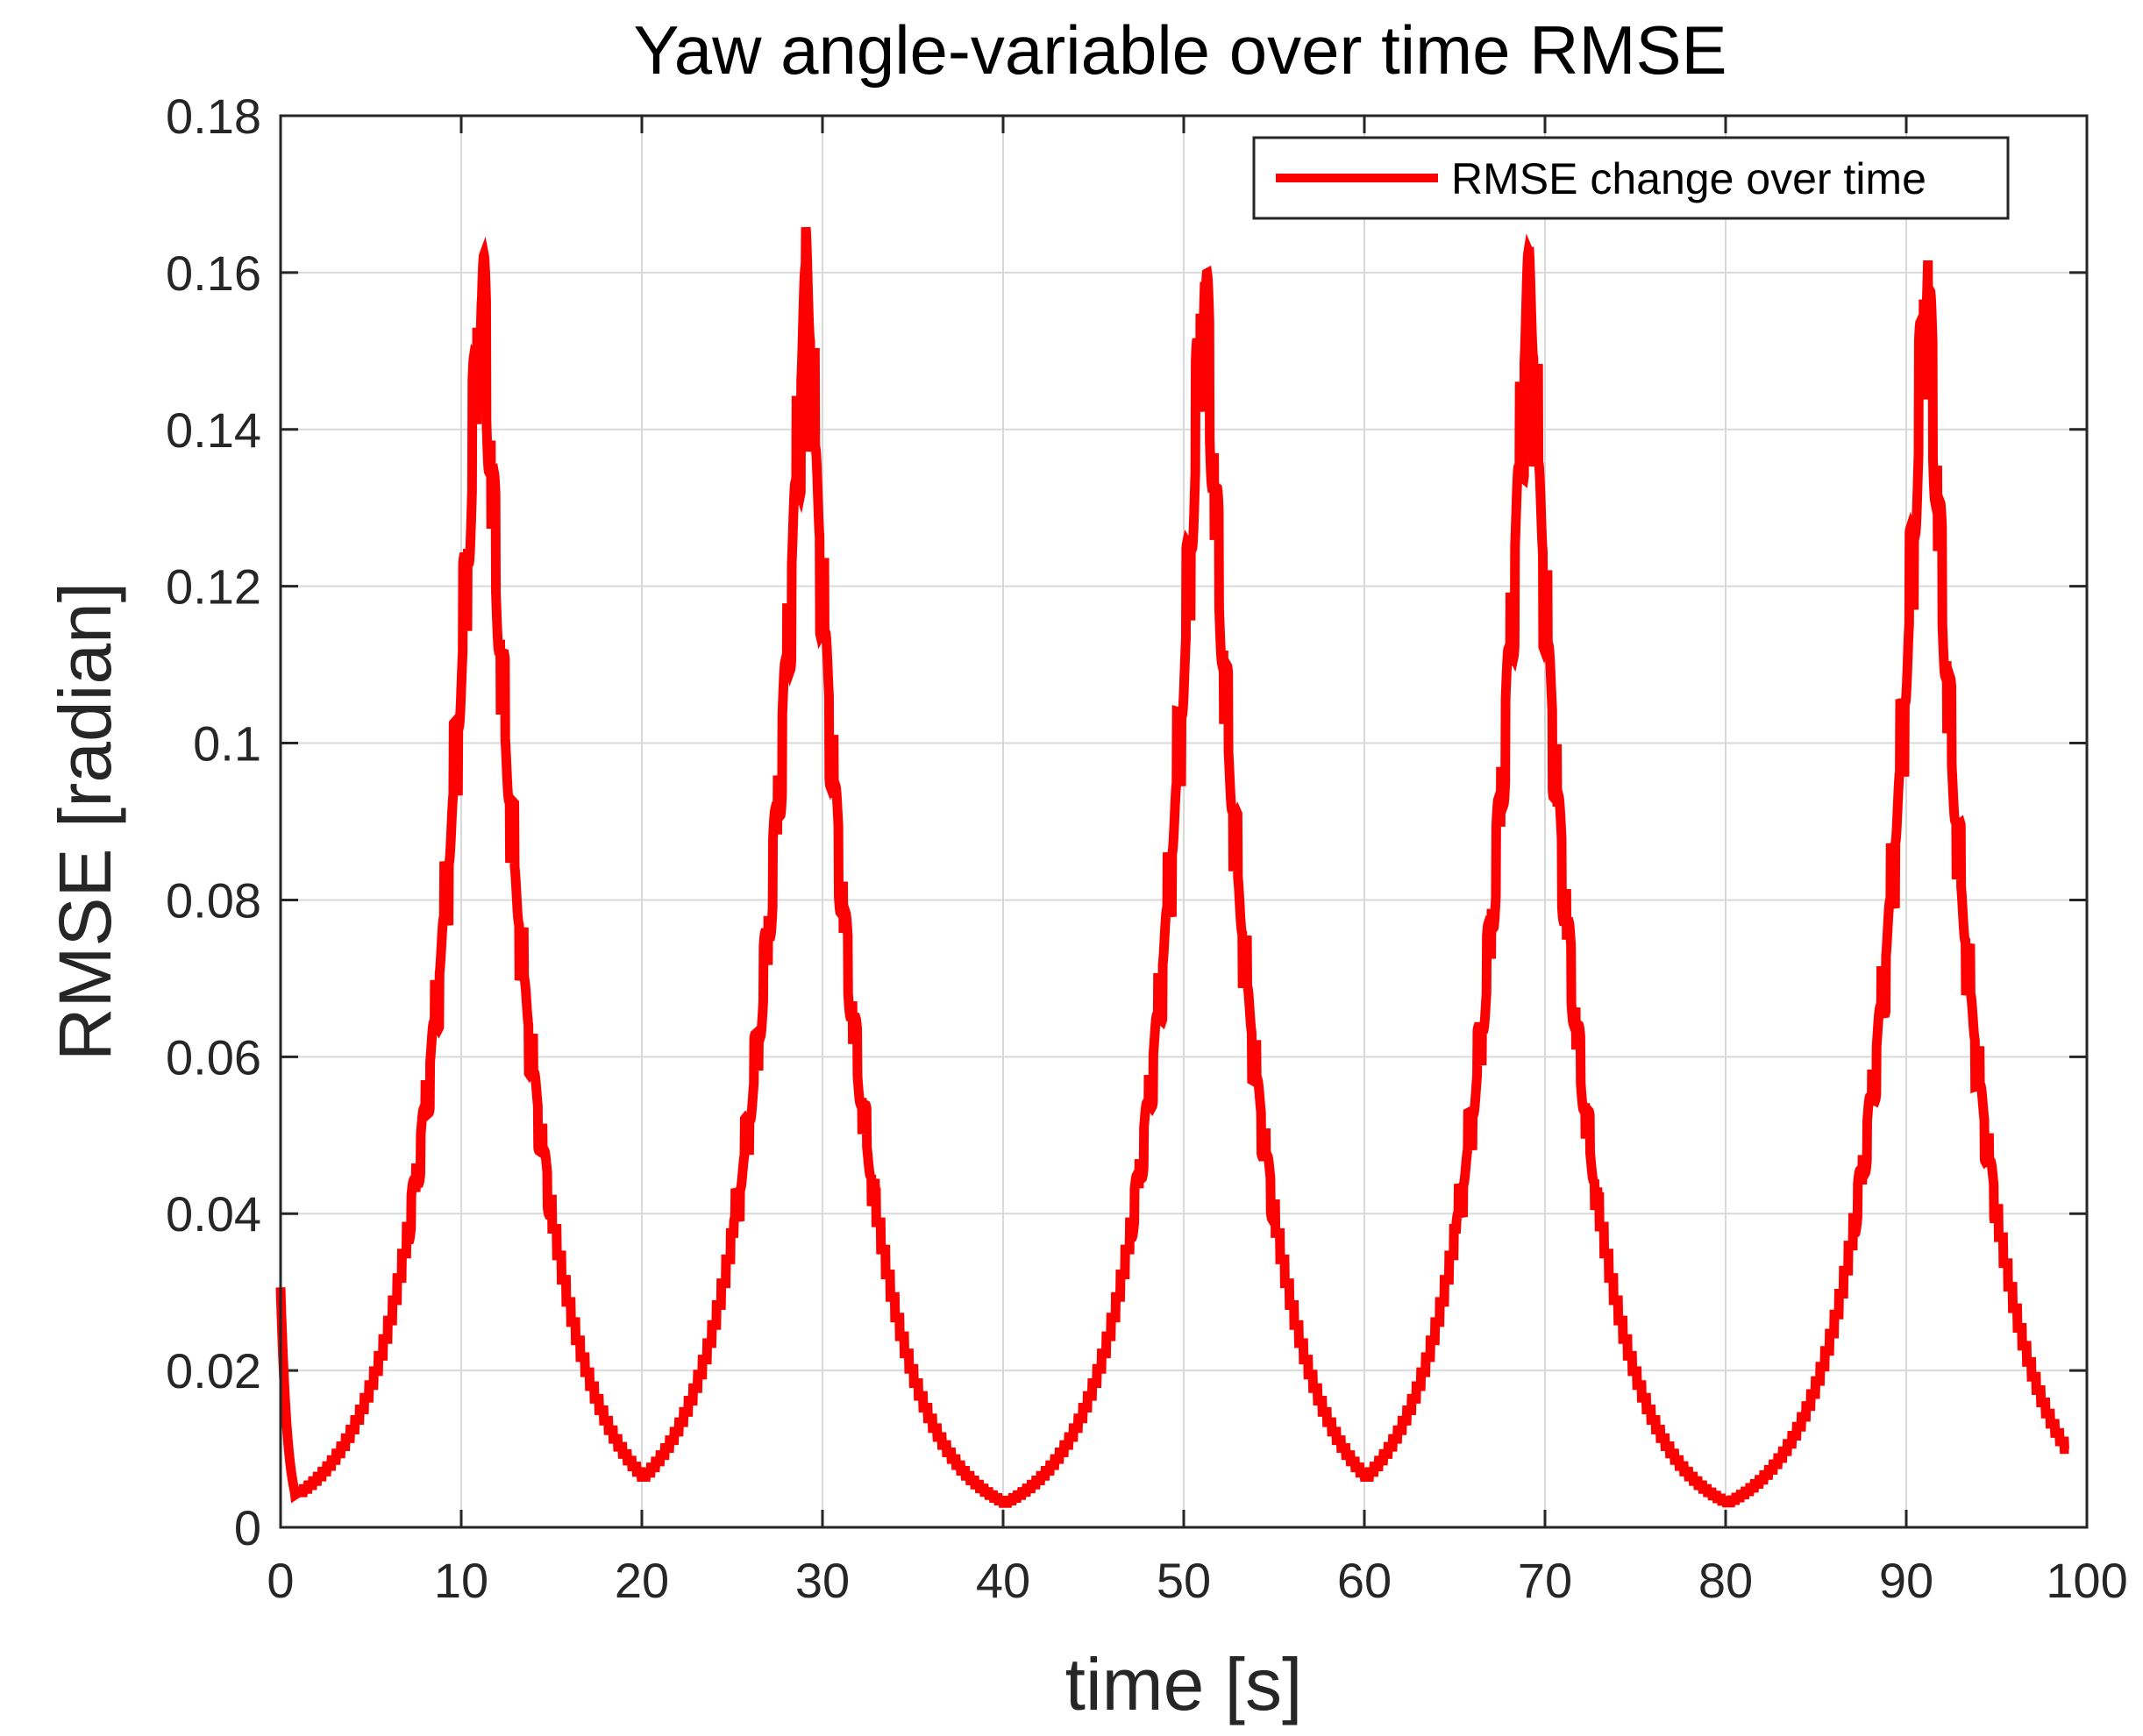  What do you see at coordinates (213, 1057) in the screenshot?
I see `y-tick-label: 0.06` at bounding box center [213, 1057].